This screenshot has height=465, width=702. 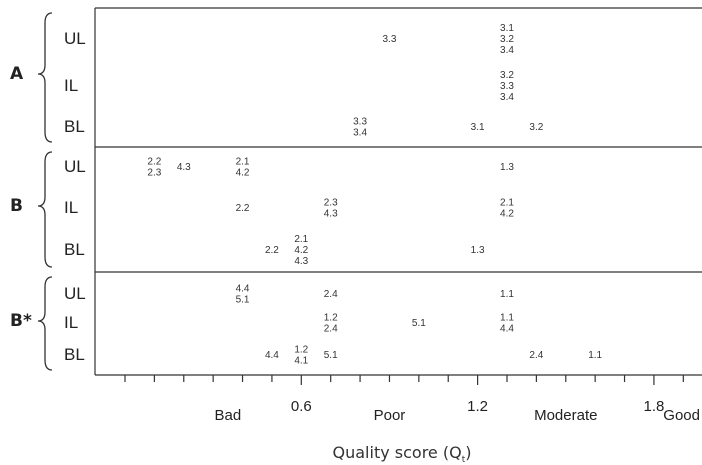 I want to click on tick-label: 0.6, so click(x=301, y=406).